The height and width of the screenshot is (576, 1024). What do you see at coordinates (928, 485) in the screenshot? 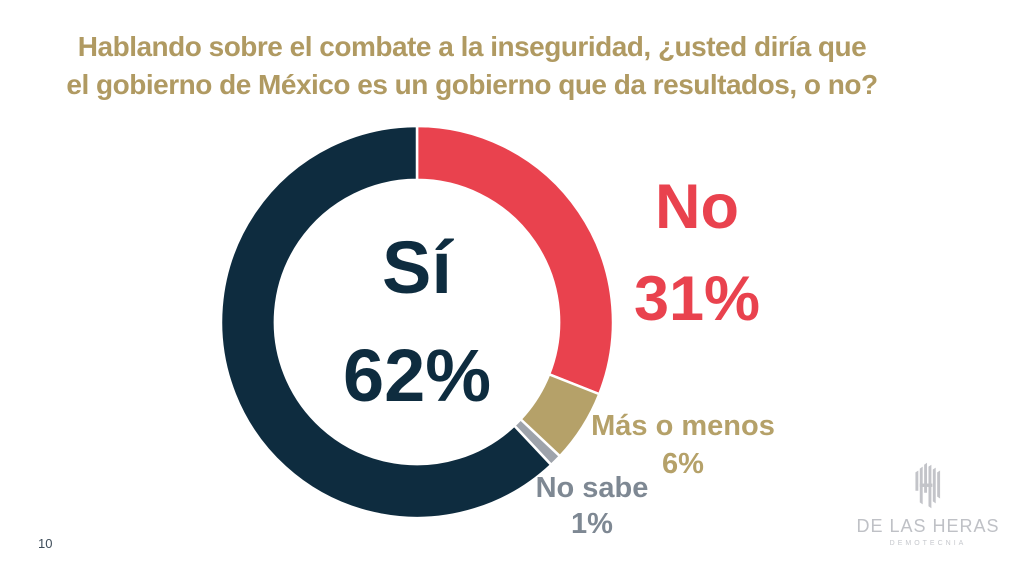
I see `bars-monogram-icon` at bounding box center [928, 485].